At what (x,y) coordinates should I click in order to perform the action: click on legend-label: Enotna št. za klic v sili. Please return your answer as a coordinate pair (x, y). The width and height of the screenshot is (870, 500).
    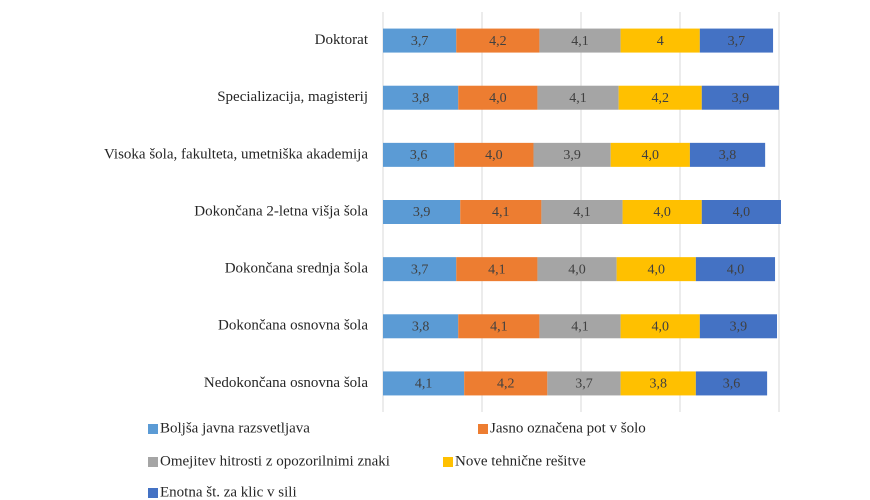
    Looking at the image, I should click on (228, 492).